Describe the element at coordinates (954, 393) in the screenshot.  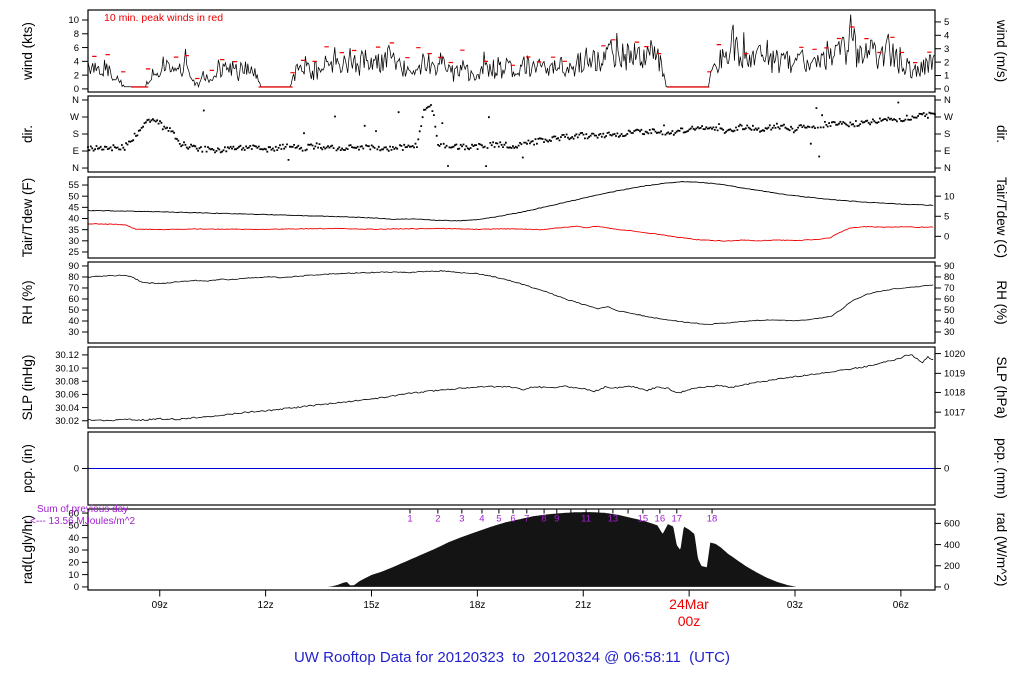
I see `svg-text: 1018` at that location.